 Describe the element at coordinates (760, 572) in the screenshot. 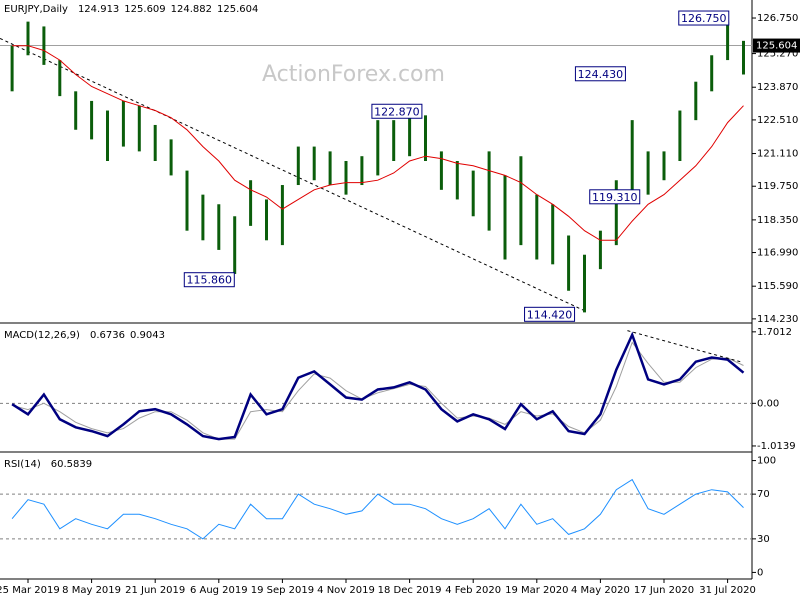

I see `y-tick-label: 0` at that location.